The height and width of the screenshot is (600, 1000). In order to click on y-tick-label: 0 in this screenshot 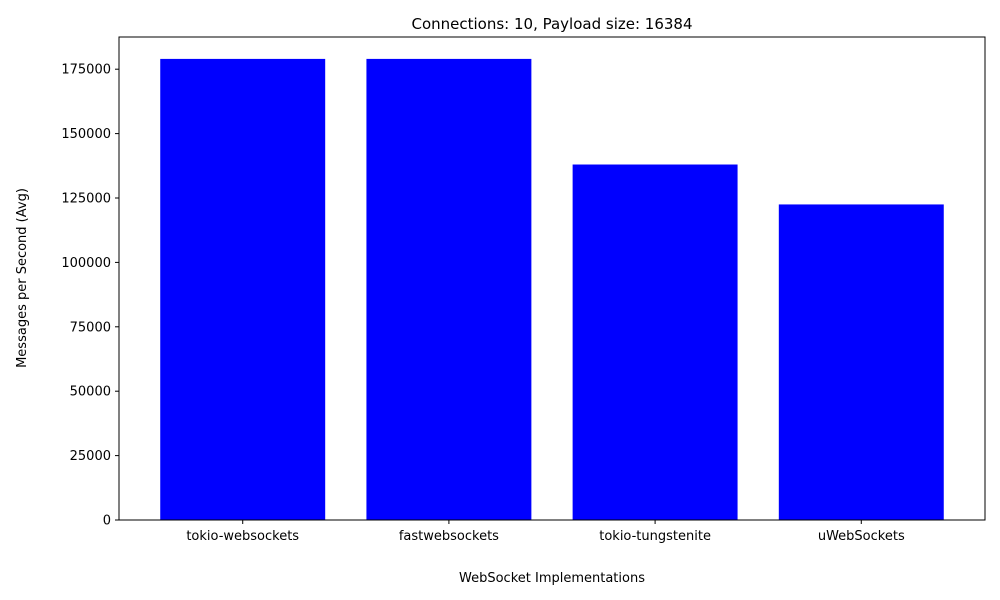, I will do `click(107, 521)`.